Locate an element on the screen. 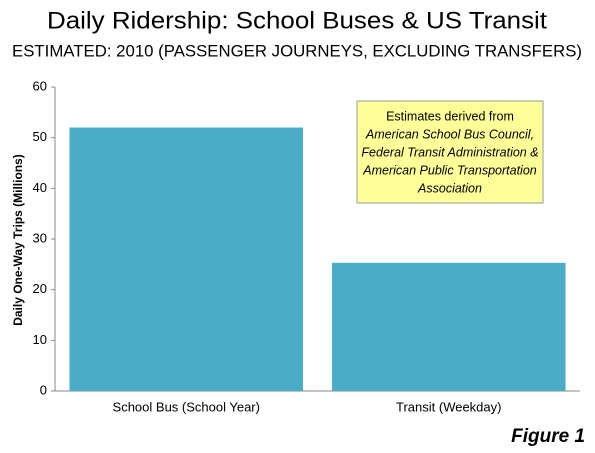  annotation-box is located at coordinates (450, 152).